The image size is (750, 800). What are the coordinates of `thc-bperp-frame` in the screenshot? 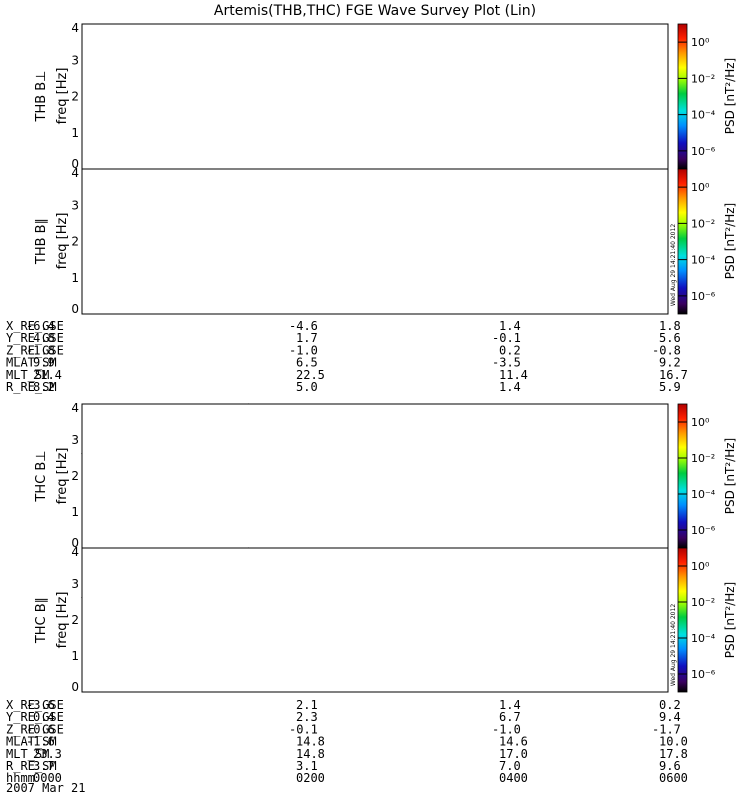 It's located at (375, 476).